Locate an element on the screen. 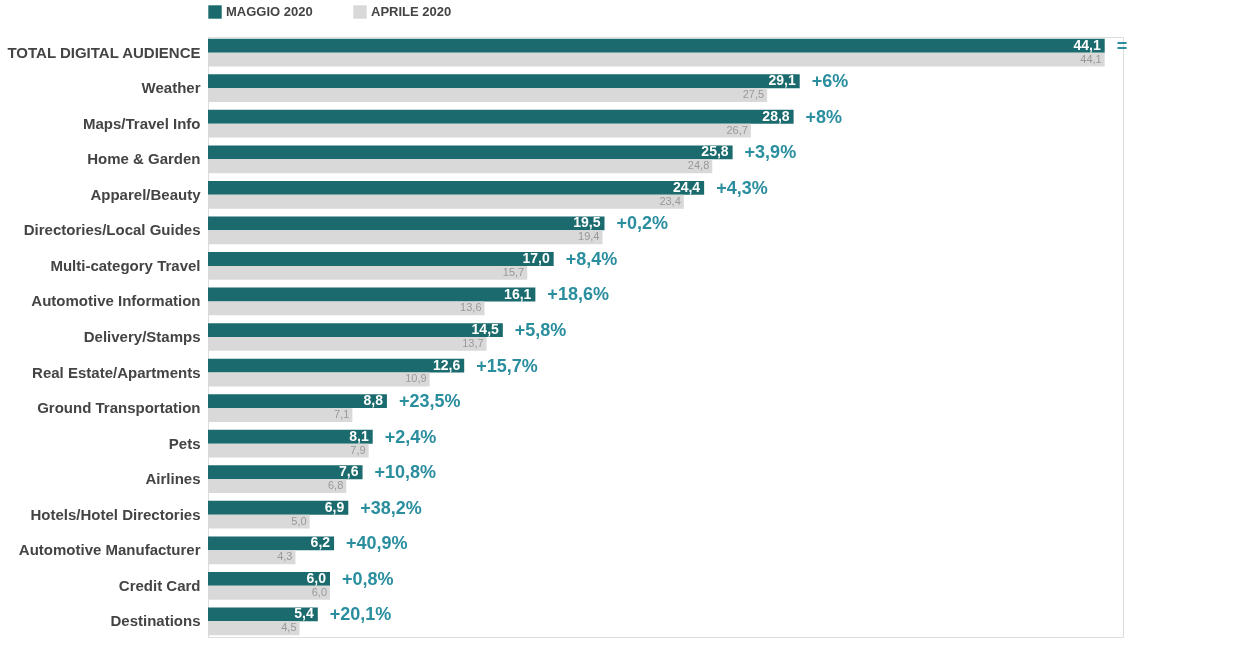 Image resolution: width=1243 pixels, height=666 pixels. y-tick-label: Automotive Information is located at coordinates (116, 301).